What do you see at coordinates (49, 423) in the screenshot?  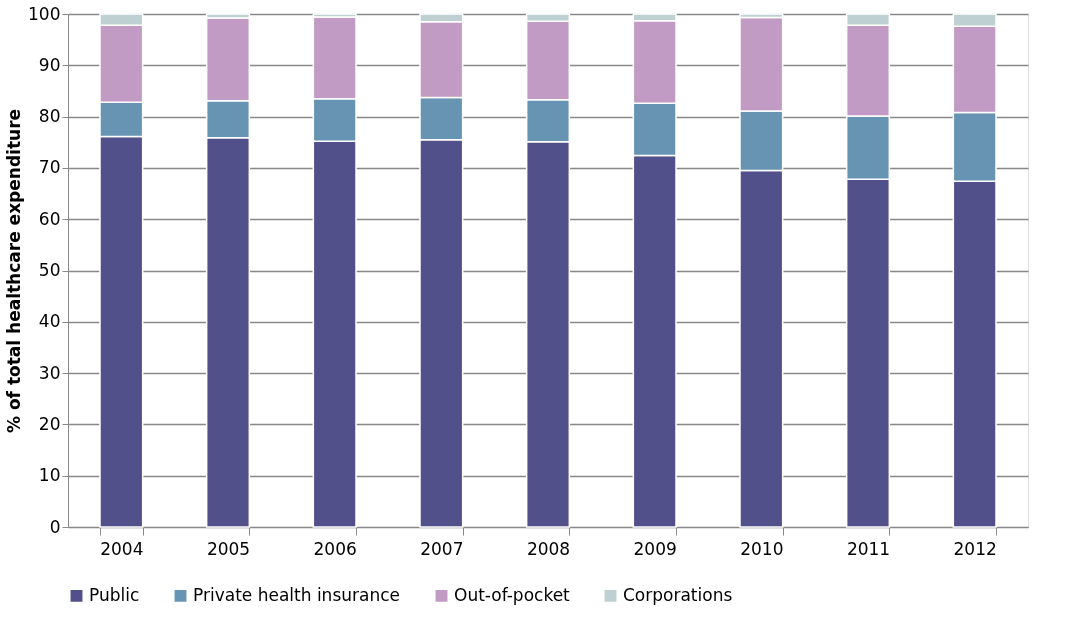 I see `y-tick-label: 20` at bounding box center [49, 423].